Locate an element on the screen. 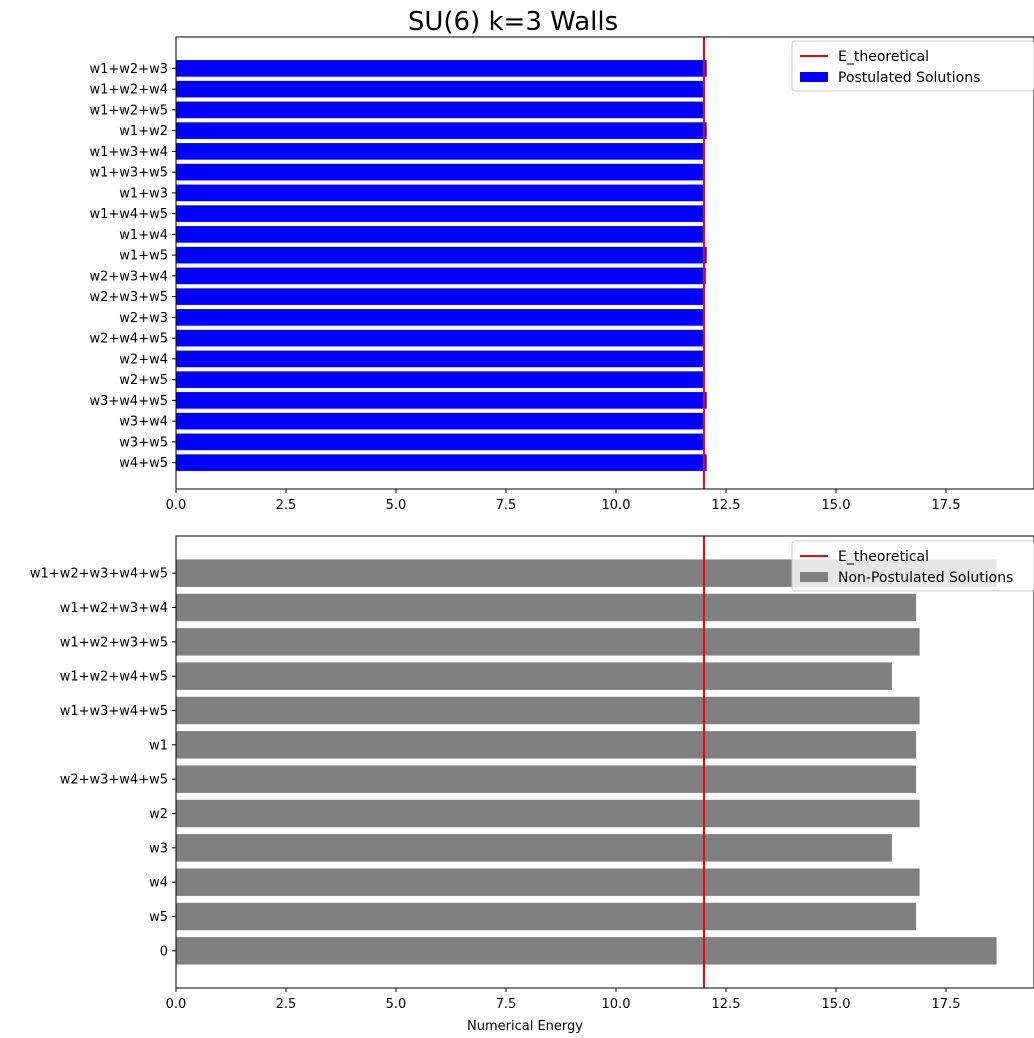 This screenshot has height=1038, width=1034. y-tick-label: w2+w3+w4+w5 is located at coordinates (114, 780).